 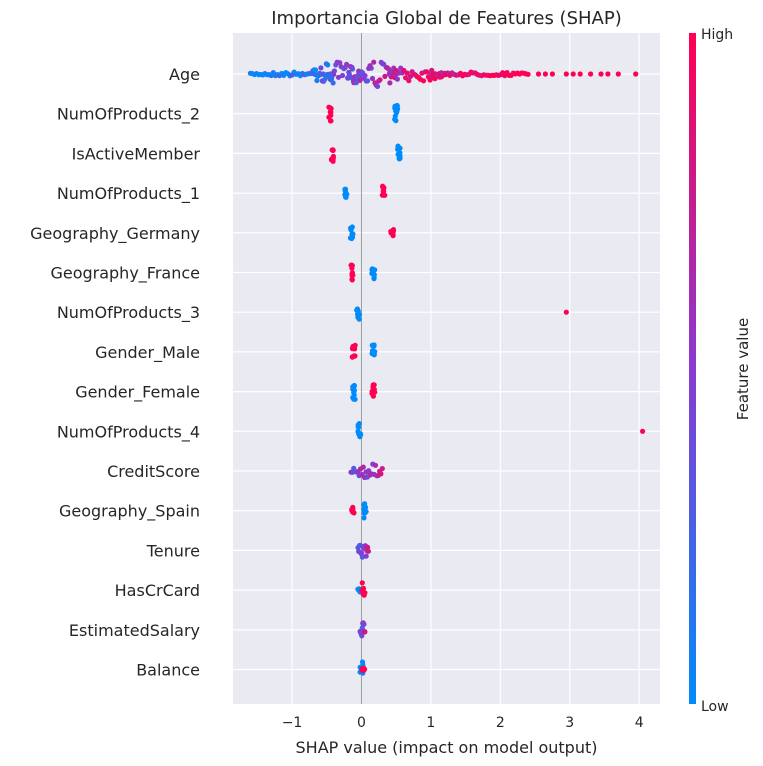 What do you see at coordinates (129, 512) in the screenshot?
I see `feature-label: Geography_Spain` at bounding box center [129, 512].